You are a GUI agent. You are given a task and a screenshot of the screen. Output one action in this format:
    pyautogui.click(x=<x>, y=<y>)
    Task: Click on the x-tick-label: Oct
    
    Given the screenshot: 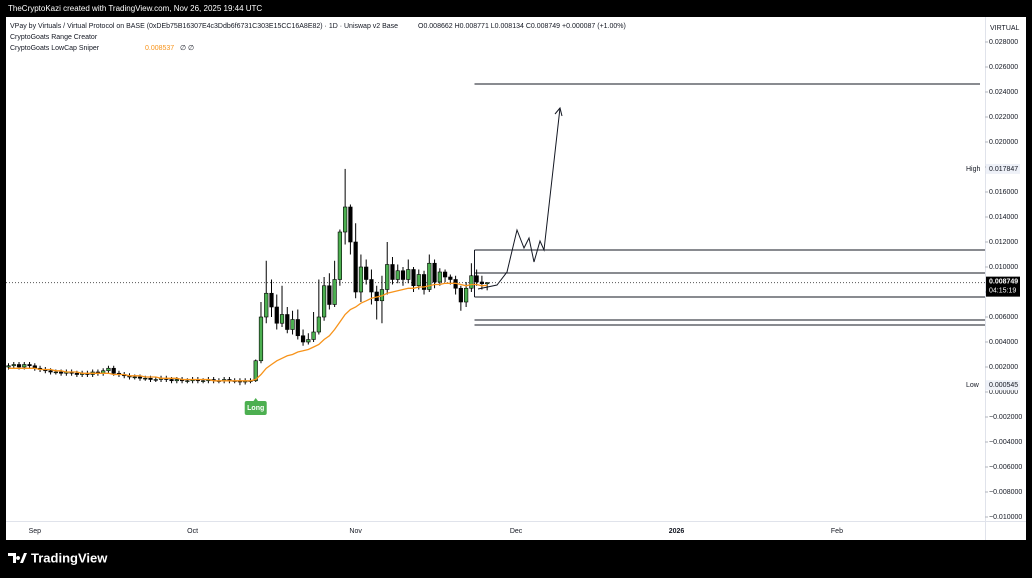 What is the action you would take?
    pyautogui.click(x=192, y=531)
    